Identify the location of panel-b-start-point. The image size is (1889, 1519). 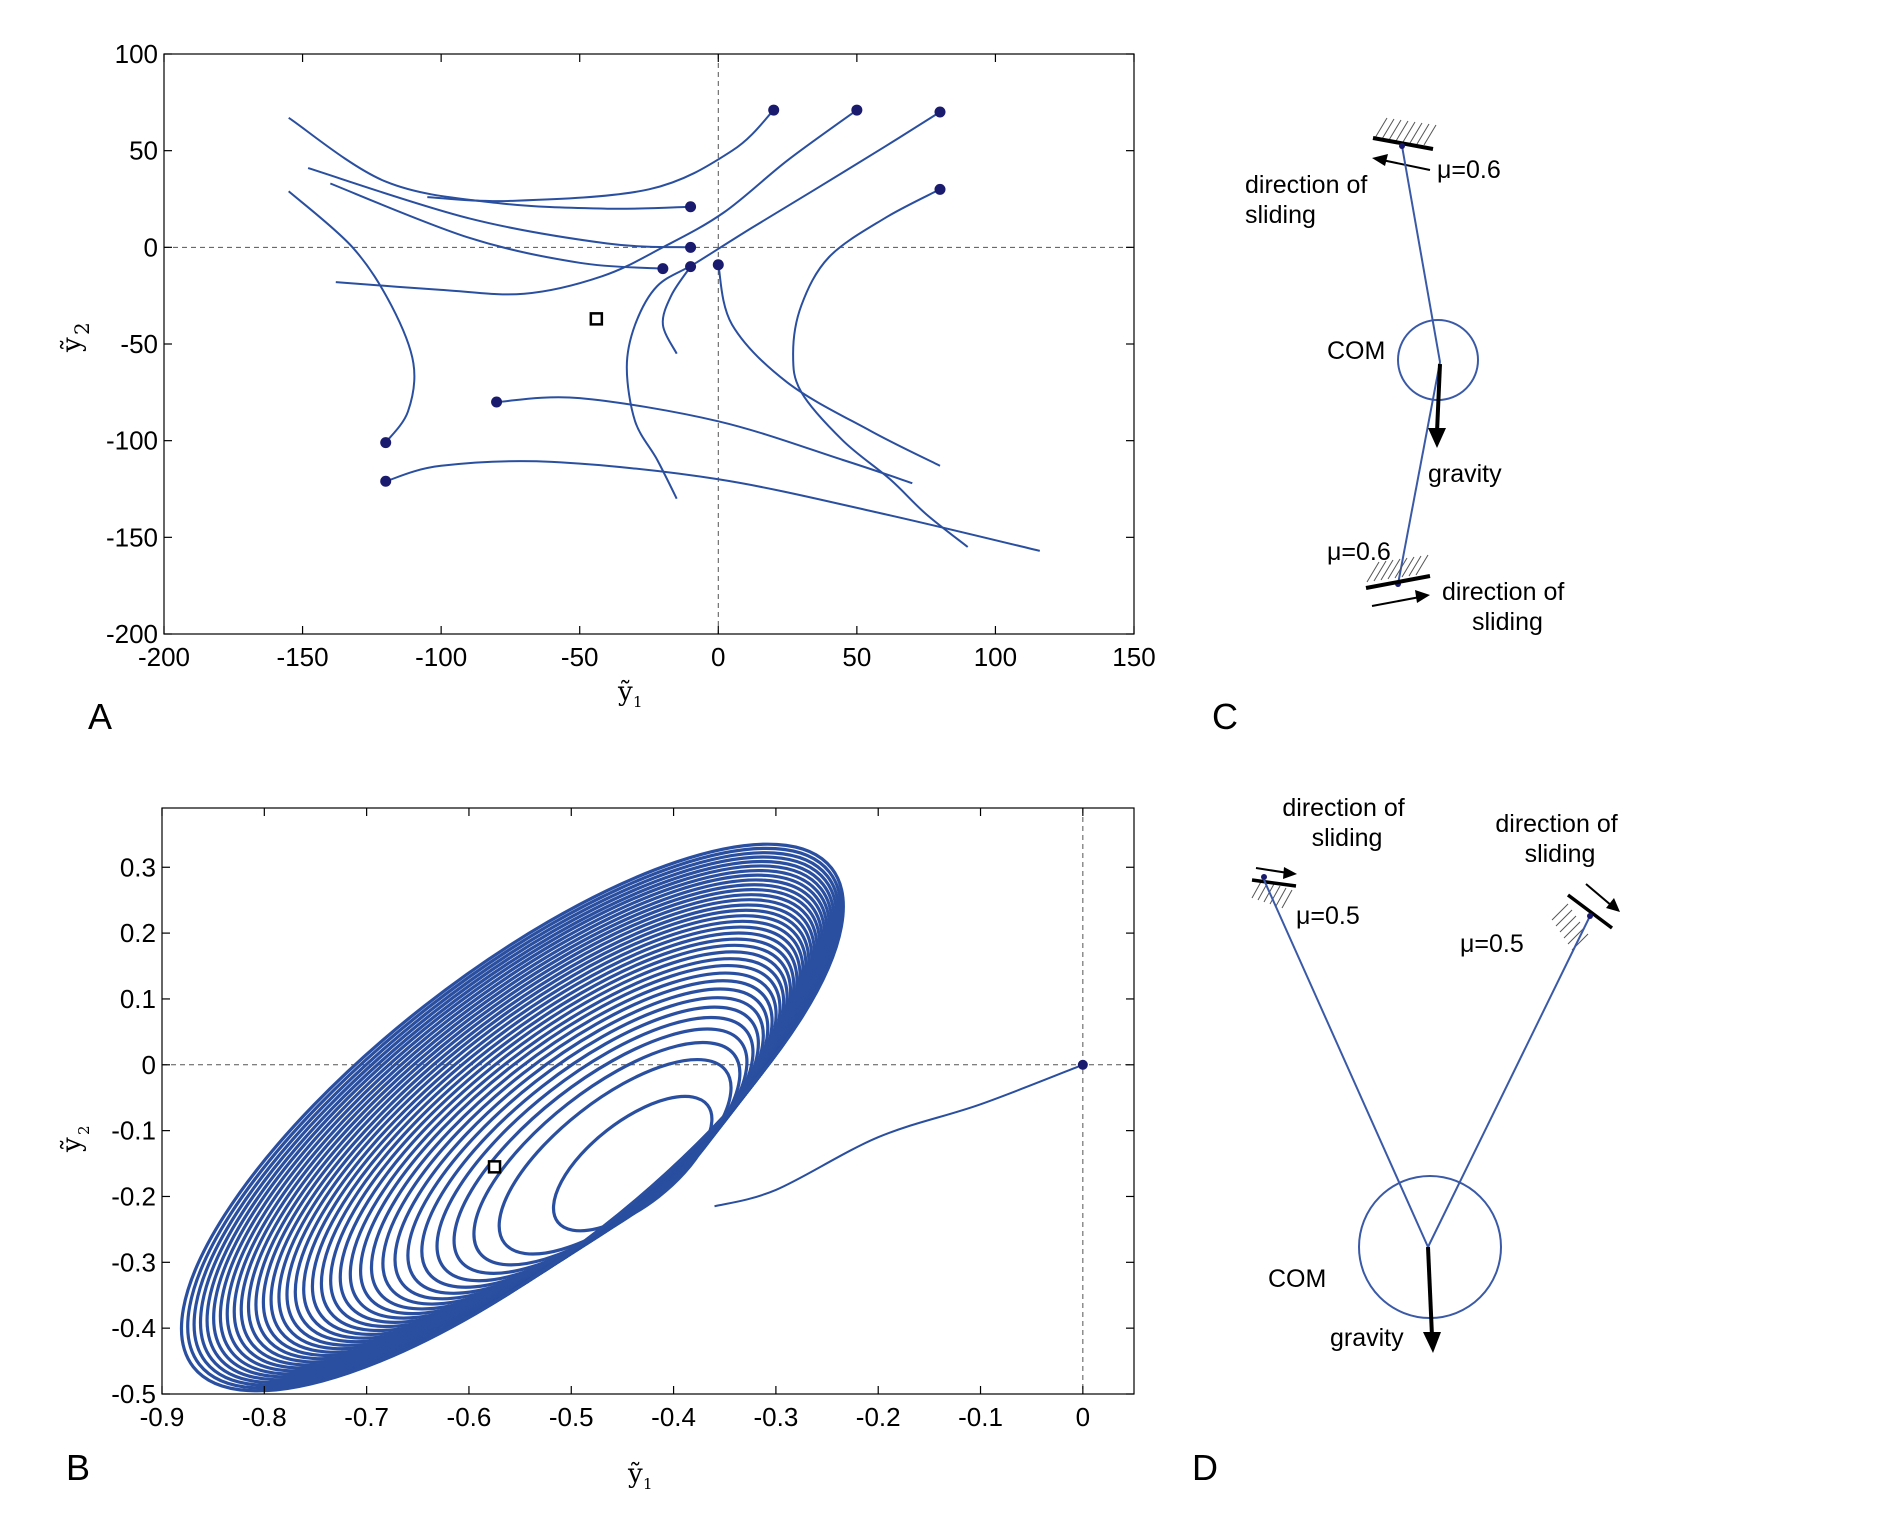
(1082, 1064).